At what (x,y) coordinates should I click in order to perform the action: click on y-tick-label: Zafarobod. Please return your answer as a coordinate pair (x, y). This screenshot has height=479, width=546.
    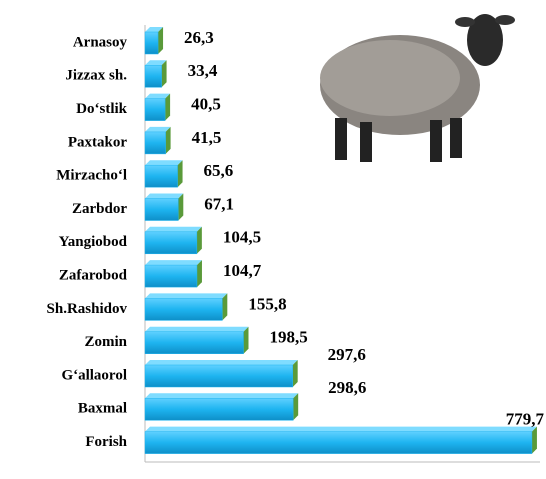
    Looking at the image, I should click on (93, 276).